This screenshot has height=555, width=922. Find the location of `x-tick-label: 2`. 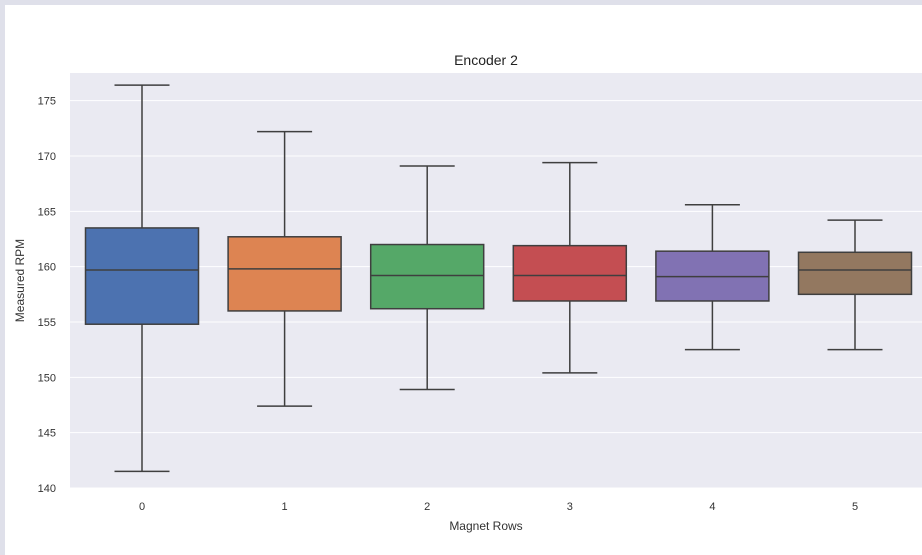

x-tick-label: 2 is located at coordinates (427, 507).